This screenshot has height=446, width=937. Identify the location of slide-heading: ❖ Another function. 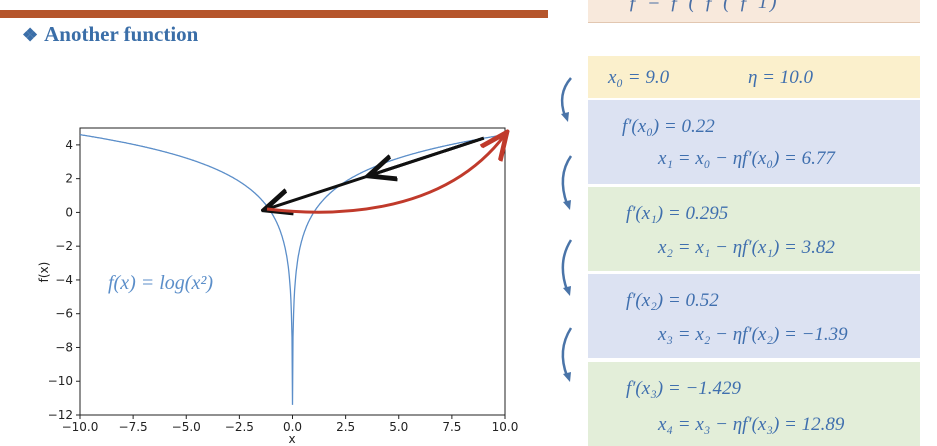
(110, 34).